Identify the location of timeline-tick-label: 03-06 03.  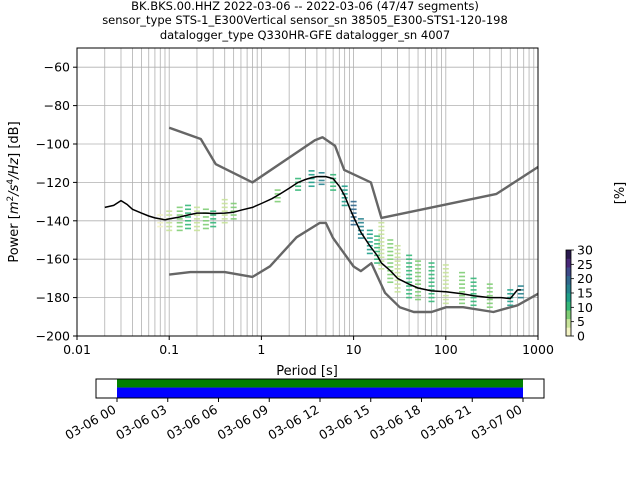
(141, 422).